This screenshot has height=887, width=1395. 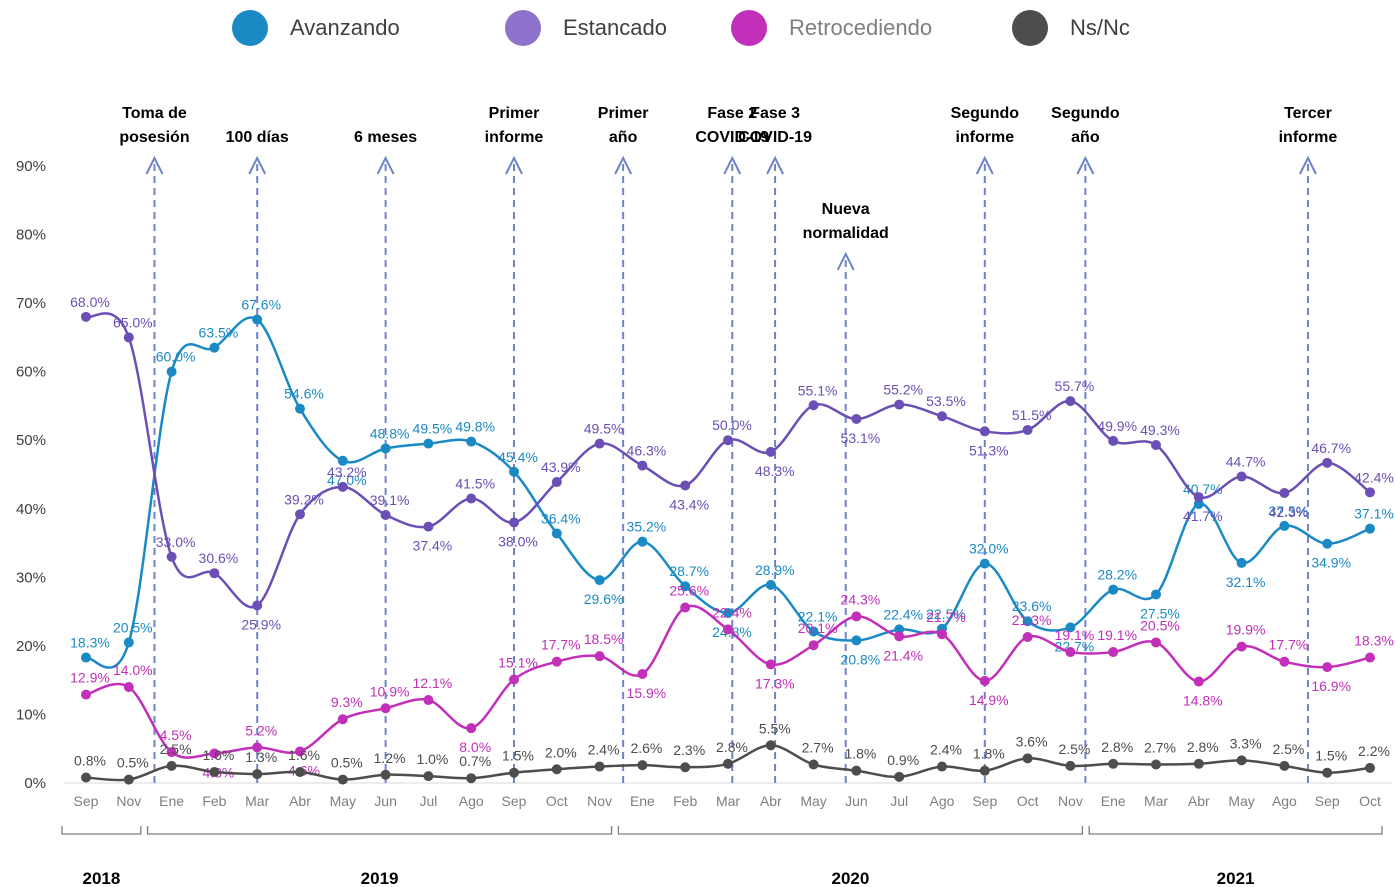 What do you see at coordinates (861, 438) in the screenshot?
I see `data-label: 53.1%` at bounding box center [861, 438].